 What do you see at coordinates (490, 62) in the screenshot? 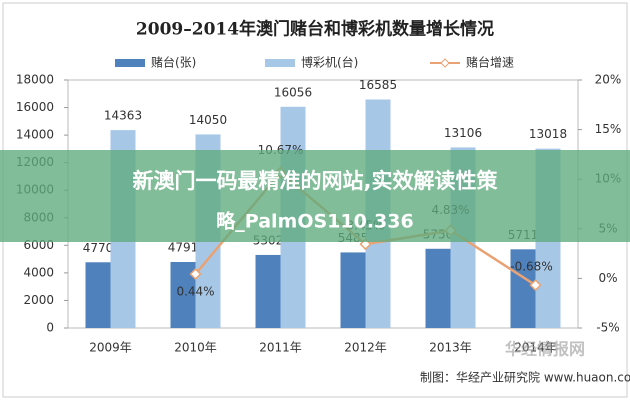
I see `legend-label: 赌台增速` at bounding box center [490, 62].